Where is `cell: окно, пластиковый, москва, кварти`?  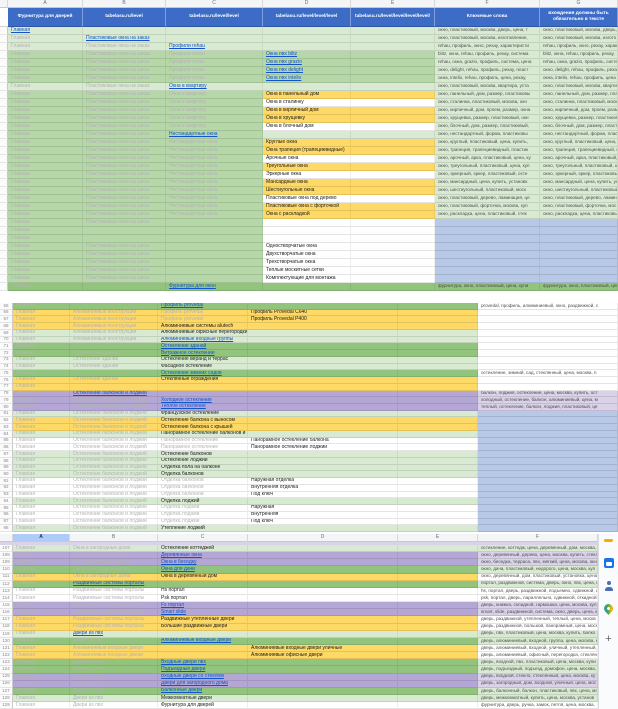
cell: окно, пластиковый, москва, кварти is located at coordinates (579, 87).